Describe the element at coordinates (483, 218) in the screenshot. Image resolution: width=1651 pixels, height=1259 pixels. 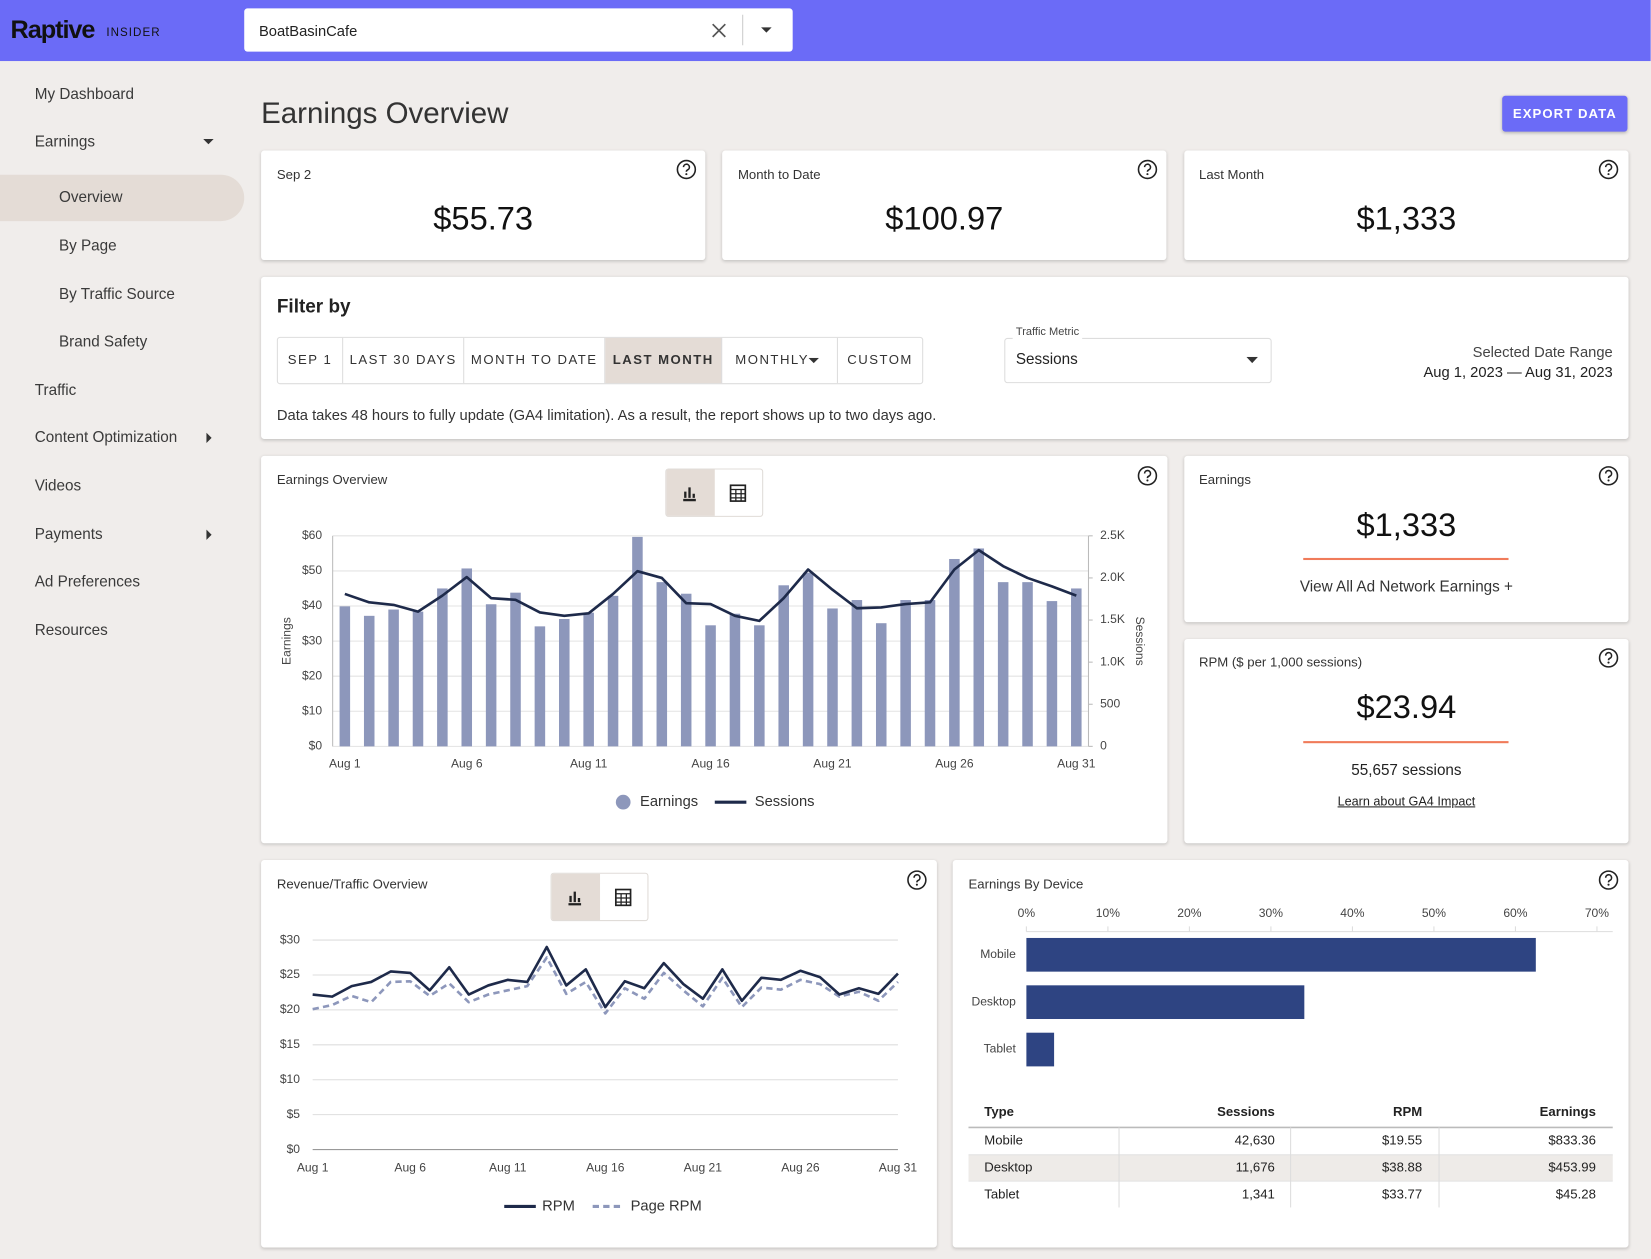
I see `stat-value: $55.73` at that location.